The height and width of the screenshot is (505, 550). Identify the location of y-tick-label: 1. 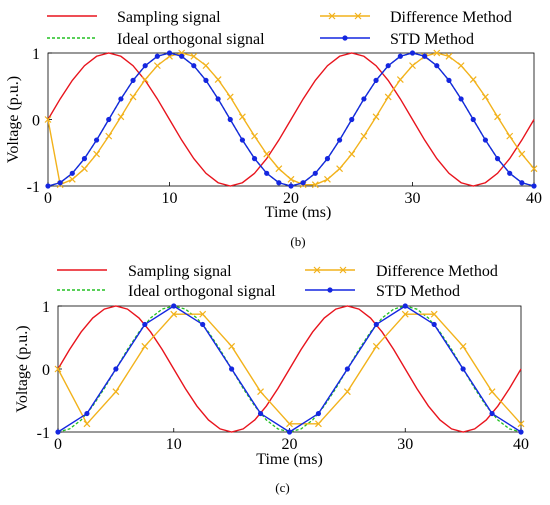
(36, 54).